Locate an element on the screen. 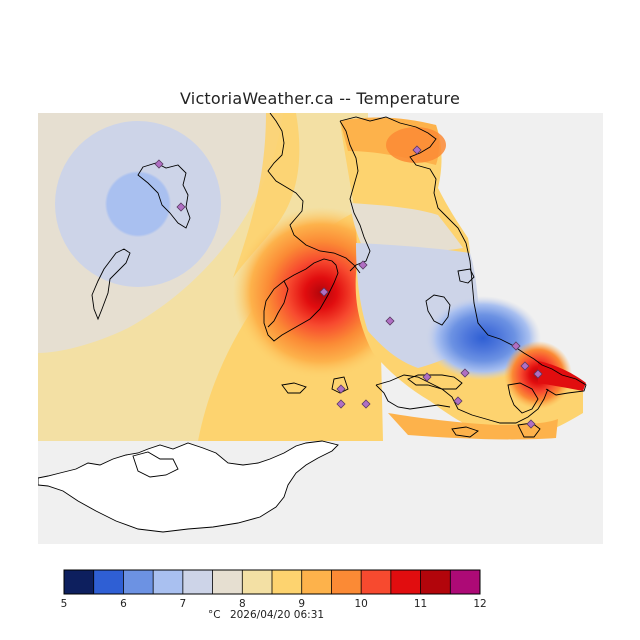 The height and width of the screenshot is (640, 640). colorbar-tick-label: 9 is located at coordinates (301, 604).